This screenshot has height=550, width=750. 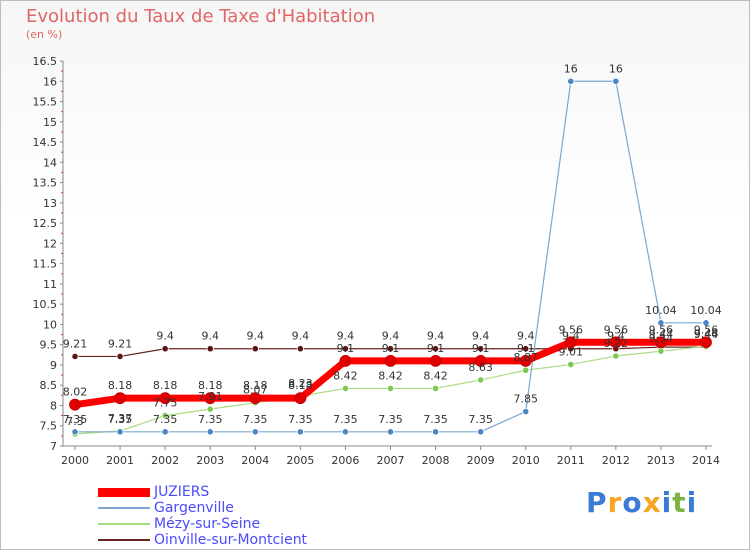 What do you see at coordinates (49, 426) in the screenshot?
I see `y-tick-label: 7.5` at bounding box center [49, 426].